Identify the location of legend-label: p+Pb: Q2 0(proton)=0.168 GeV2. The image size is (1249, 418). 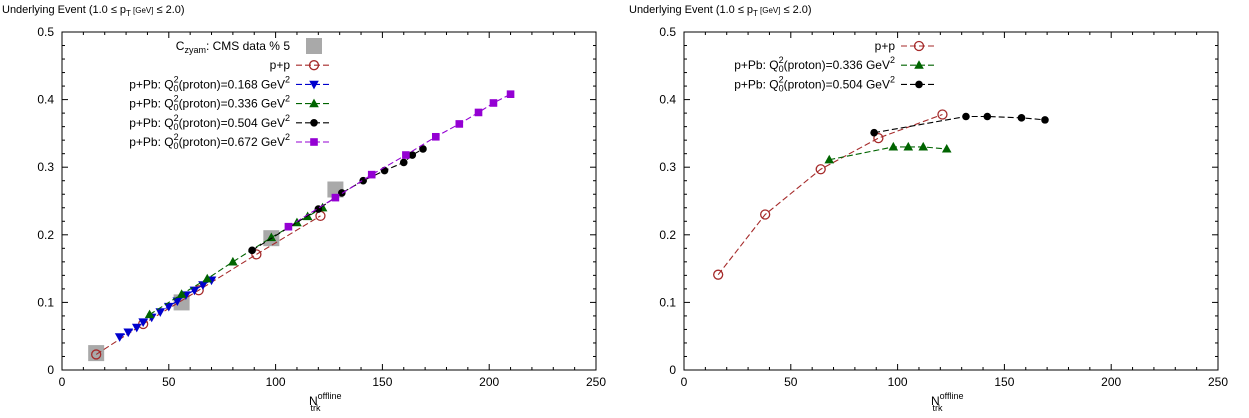
(209, 83).